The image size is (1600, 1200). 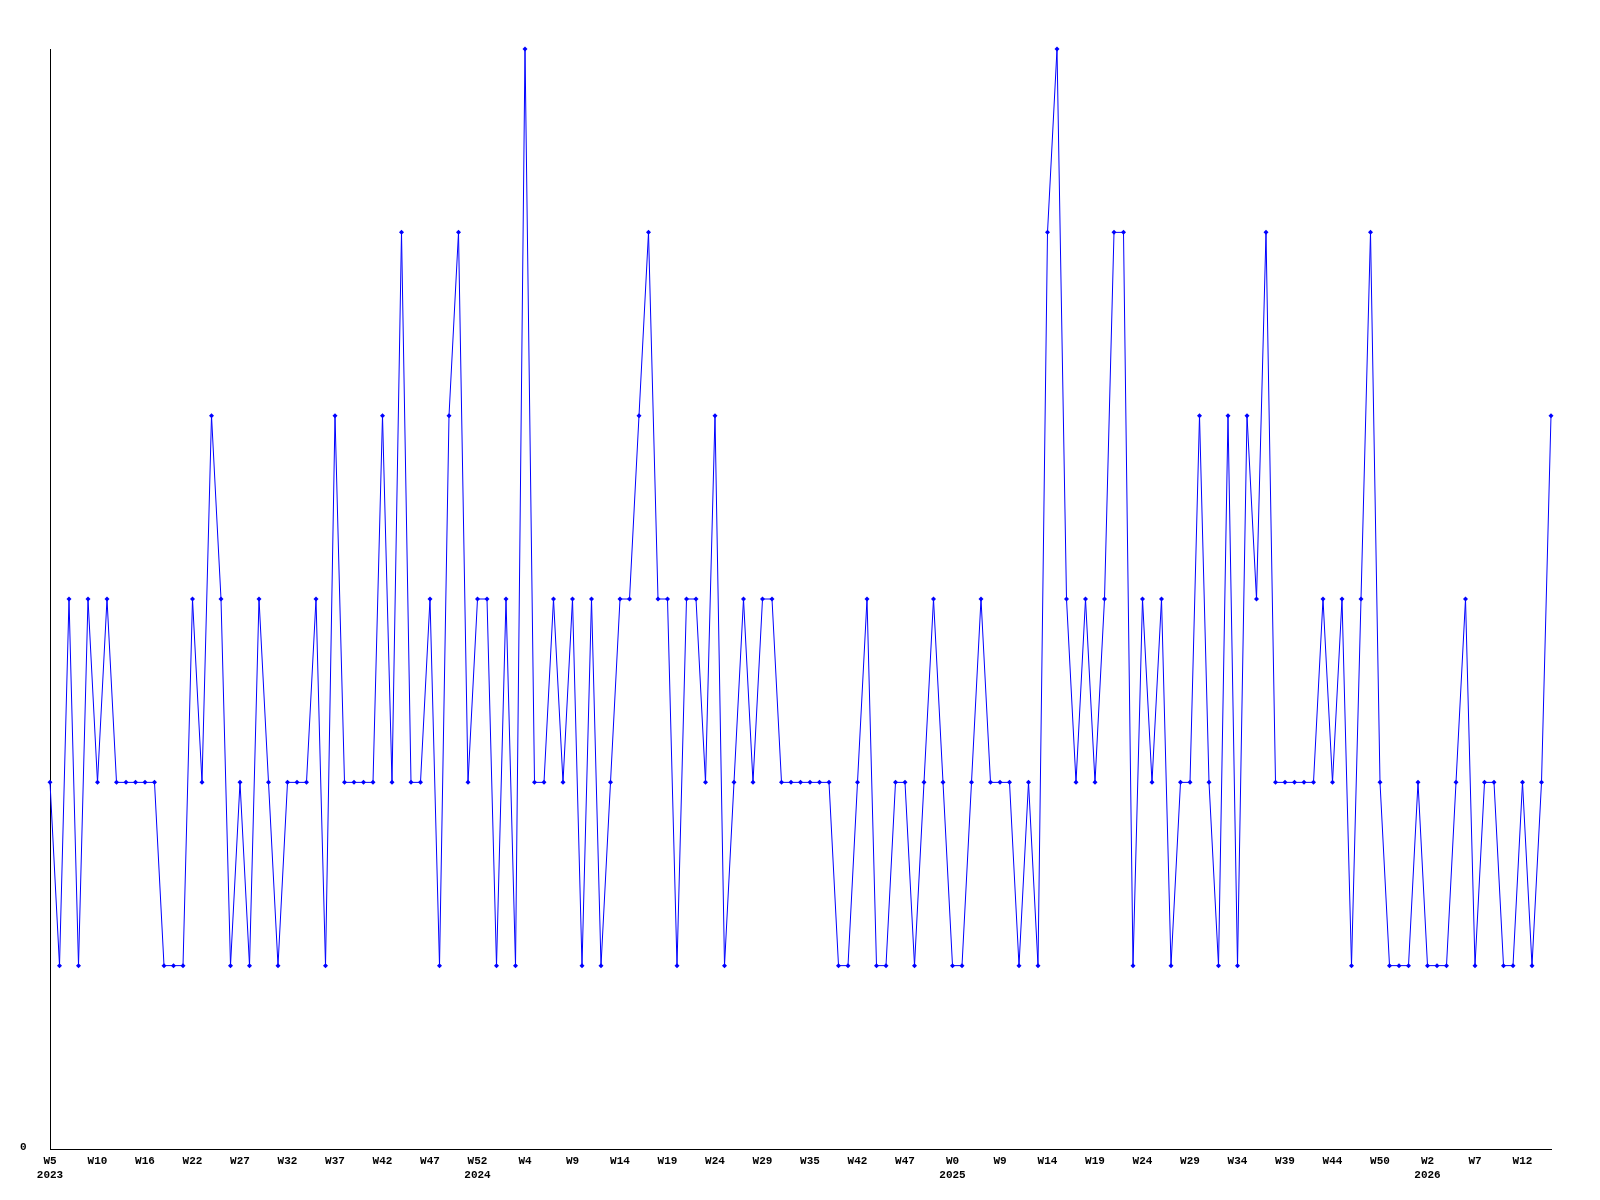 What do you see at coordinates (1427, 1168) in the screenshot?
I see `x-tick-label: W2 2026` at bounding box center [1427, 1168].